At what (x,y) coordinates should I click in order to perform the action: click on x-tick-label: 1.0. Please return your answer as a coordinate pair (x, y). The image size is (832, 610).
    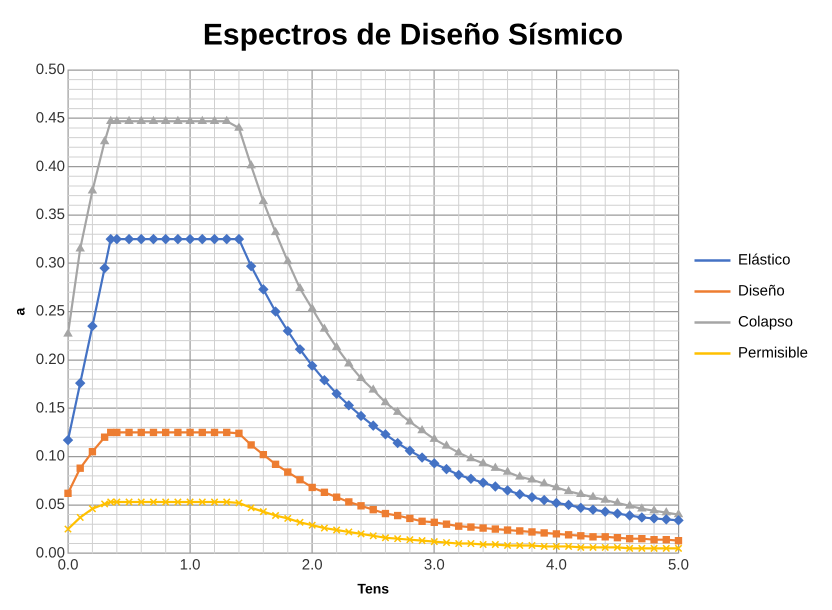
    Looking at the image, I should click on (190, 565).